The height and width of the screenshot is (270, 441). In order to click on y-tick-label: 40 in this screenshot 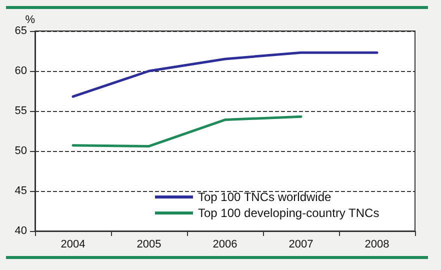, I will do `click(20, 231)`.